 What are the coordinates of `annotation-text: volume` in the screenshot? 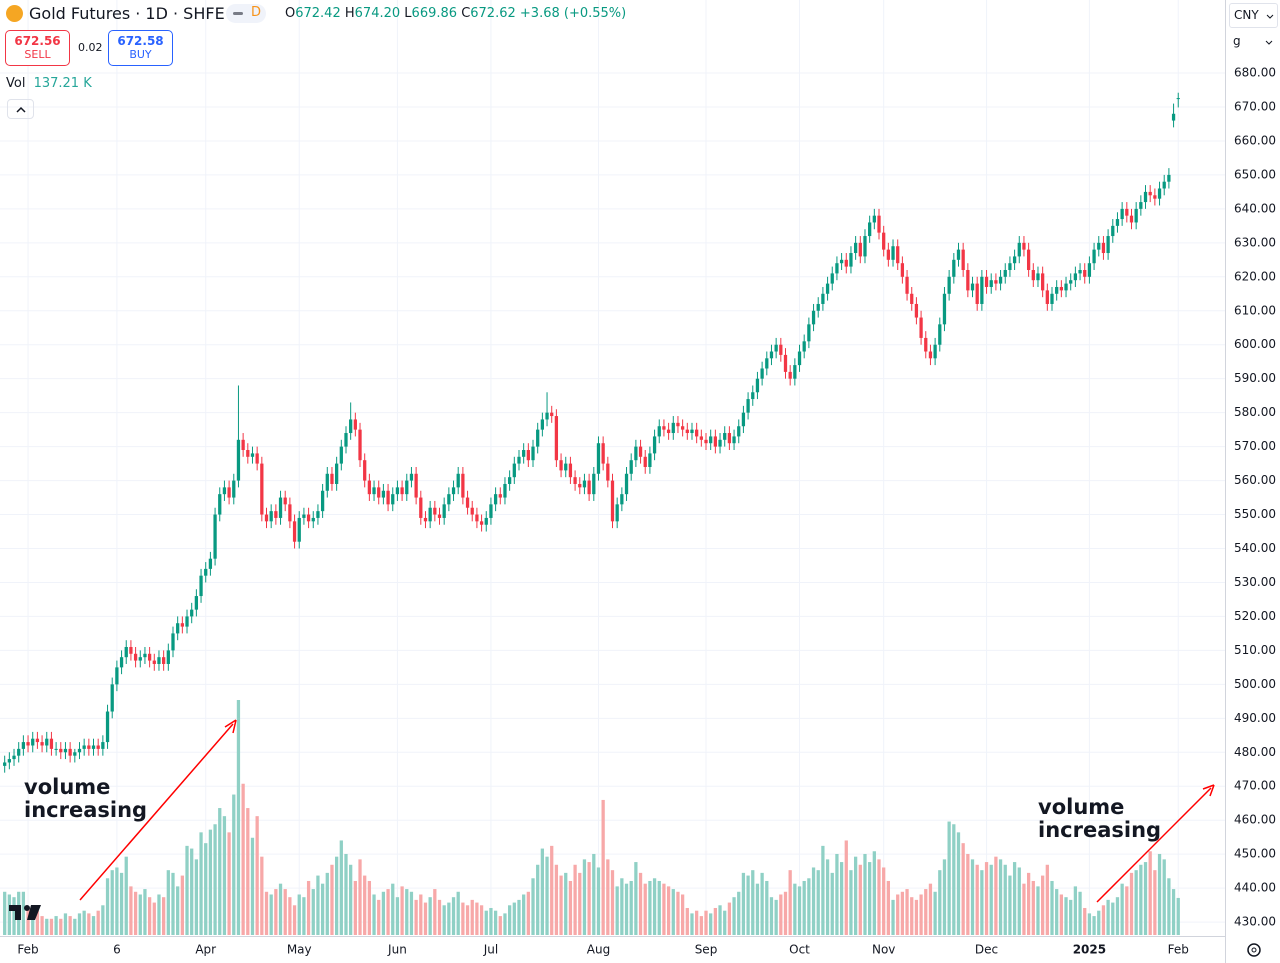 It's located at (1081, 807).